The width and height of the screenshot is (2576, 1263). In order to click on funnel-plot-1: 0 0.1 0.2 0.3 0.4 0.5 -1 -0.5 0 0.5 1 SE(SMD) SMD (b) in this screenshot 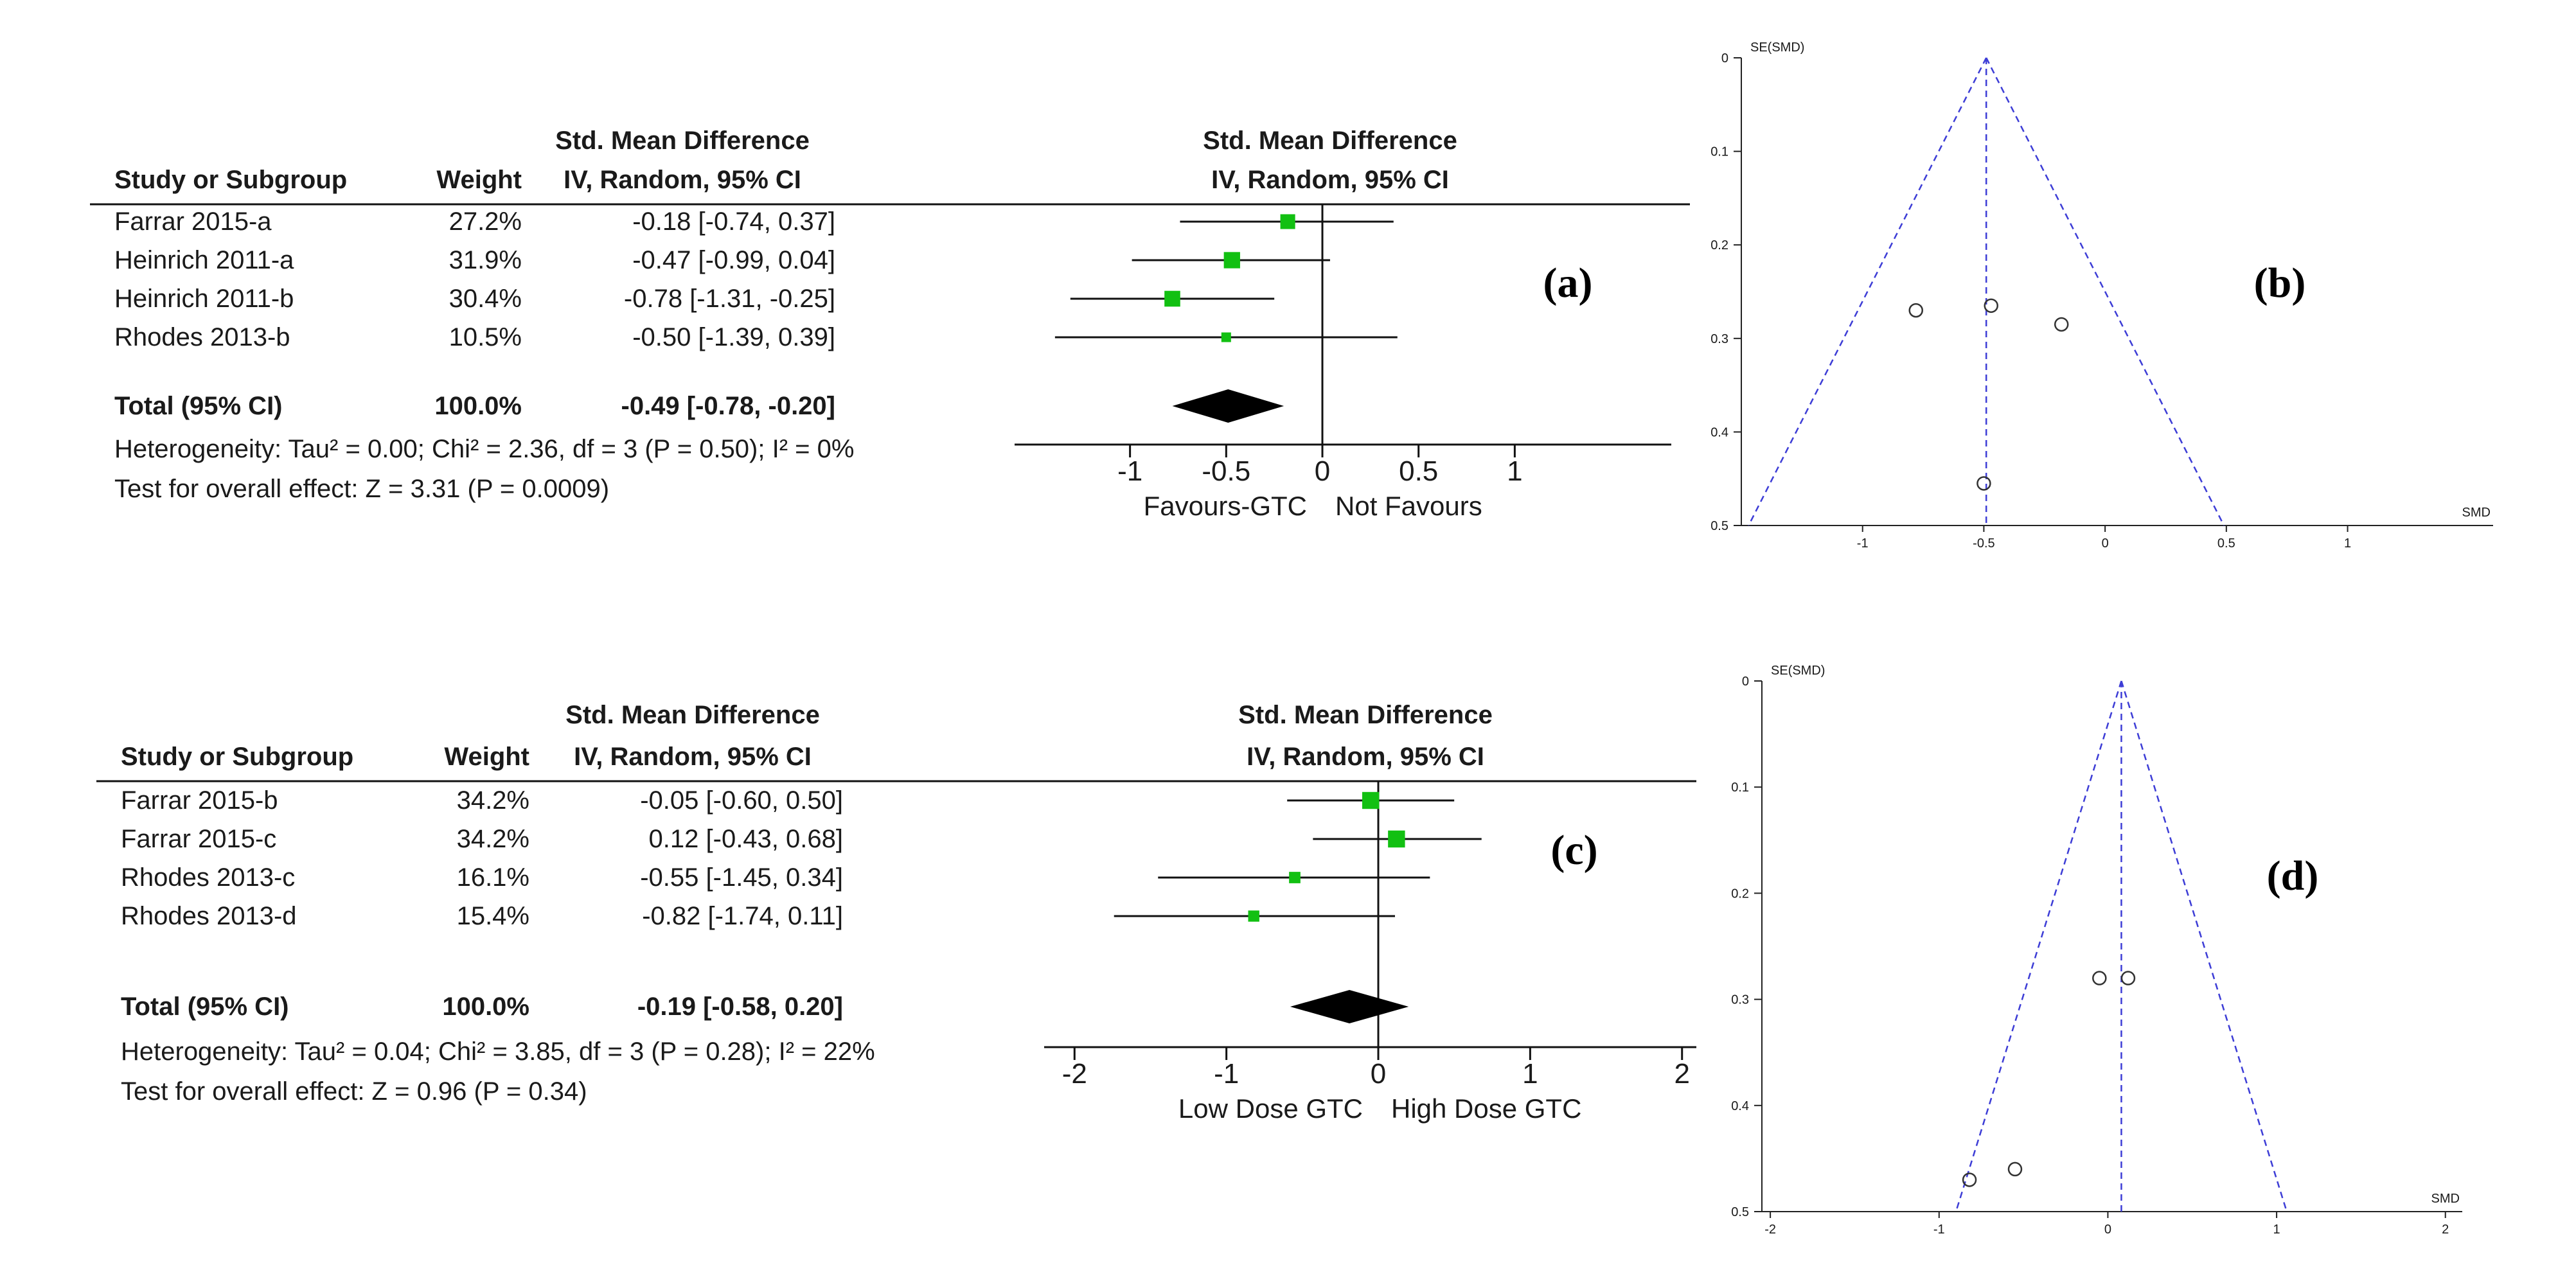, I will do `click(2102, 295)`.